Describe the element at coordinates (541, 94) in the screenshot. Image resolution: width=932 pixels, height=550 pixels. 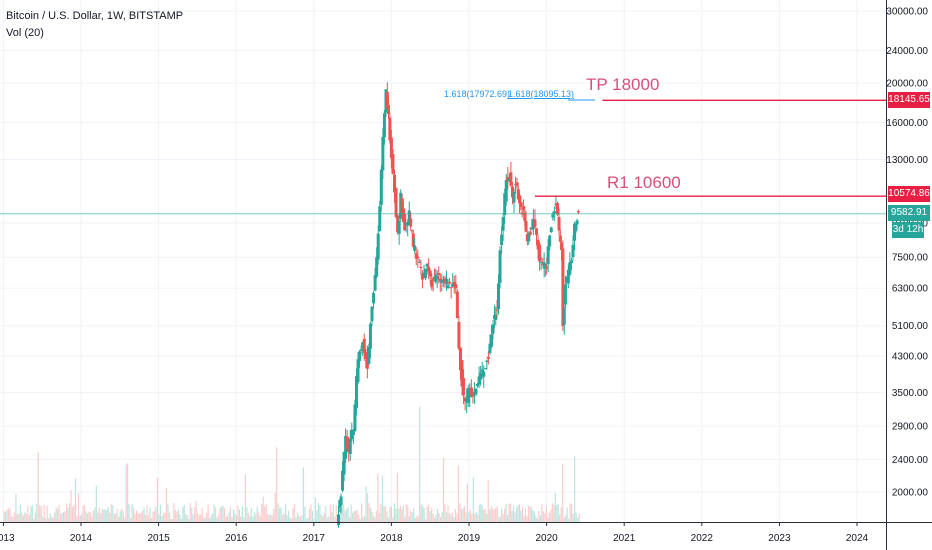
I see `fib-extension-label-2: 1.618(18095.13)` at that location.